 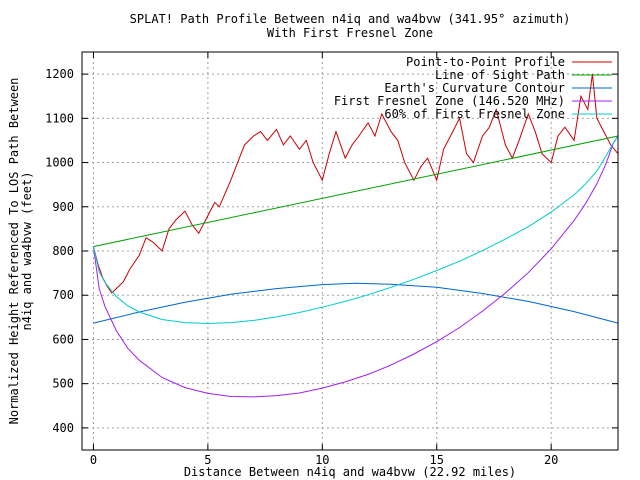 I want to click on x-tick-label: 10, so click(x=322, y=460).